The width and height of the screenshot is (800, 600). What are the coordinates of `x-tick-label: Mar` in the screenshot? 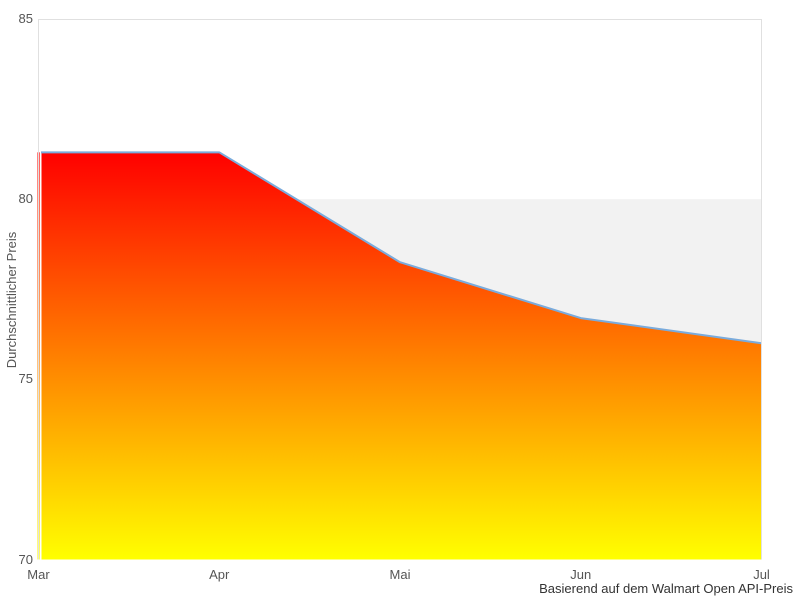 It's located at (38, 574).